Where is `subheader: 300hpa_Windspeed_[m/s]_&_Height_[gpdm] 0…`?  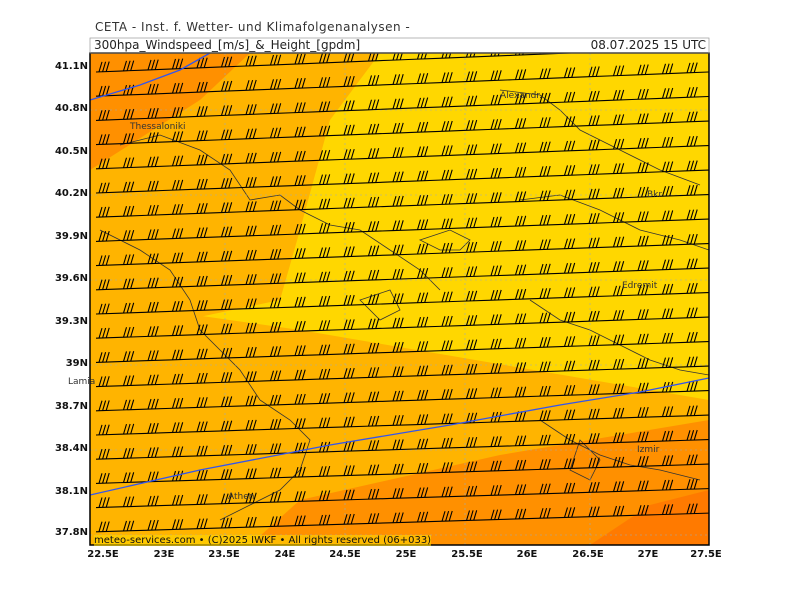 subheader: 300hpa_Windspeed_[m/s]_&_Height_[gpdm] 0… is located at coordinates (400, 45).